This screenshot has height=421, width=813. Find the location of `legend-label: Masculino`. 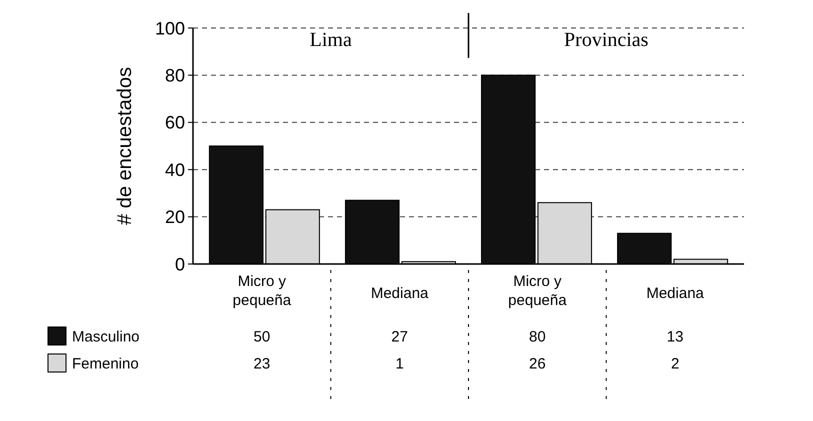

legend-label: Masculino is located at coordinates (106, 337).